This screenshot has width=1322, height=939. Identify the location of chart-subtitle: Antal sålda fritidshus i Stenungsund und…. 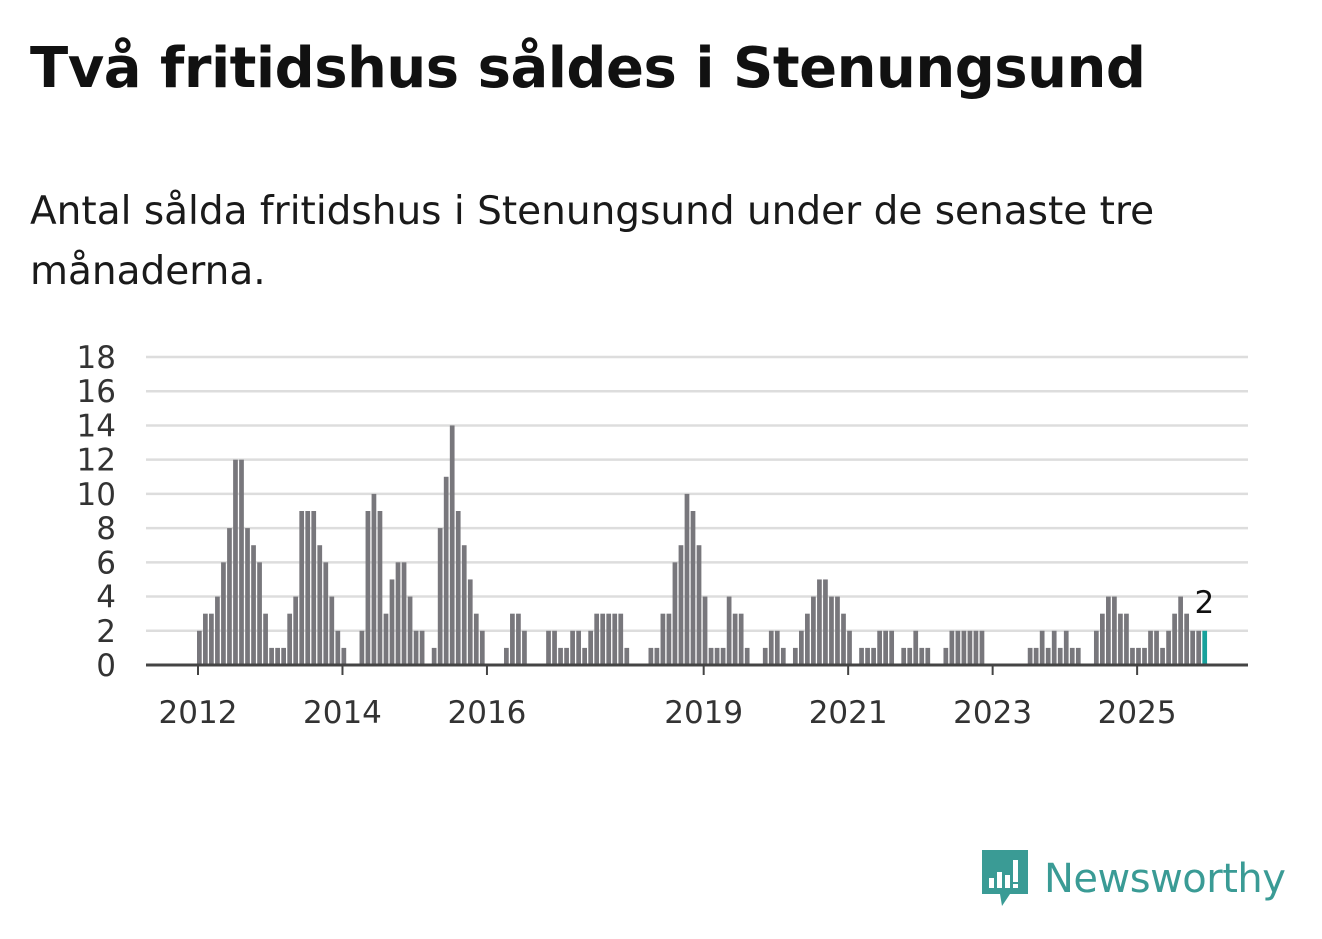
(592, 241).